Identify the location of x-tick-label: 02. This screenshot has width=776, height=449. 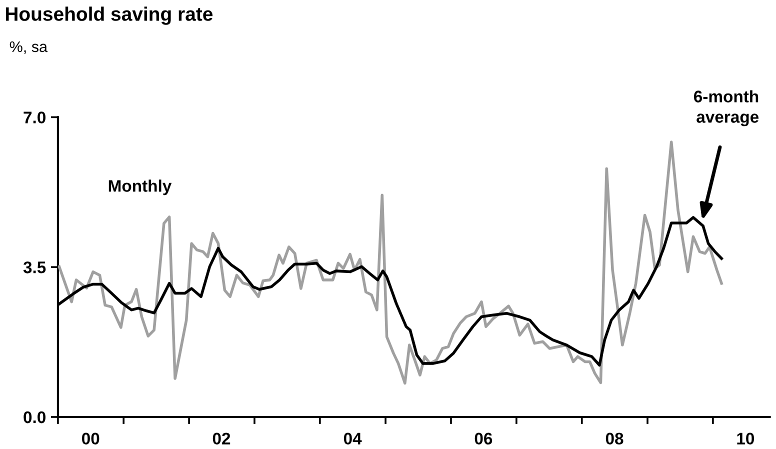
(221, 438).